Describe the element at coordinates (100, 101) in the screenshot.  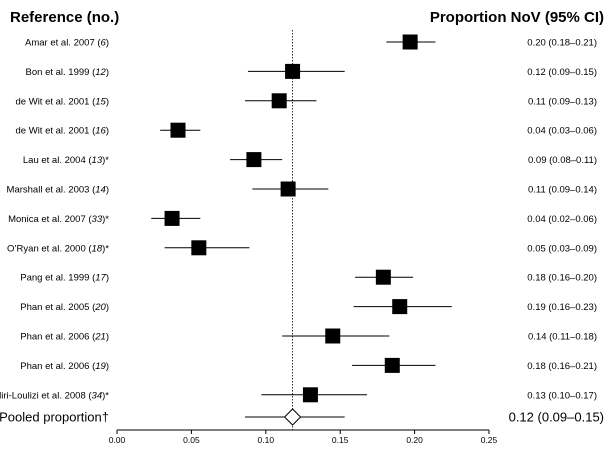
I see `study-ref-number: 15` at that location.